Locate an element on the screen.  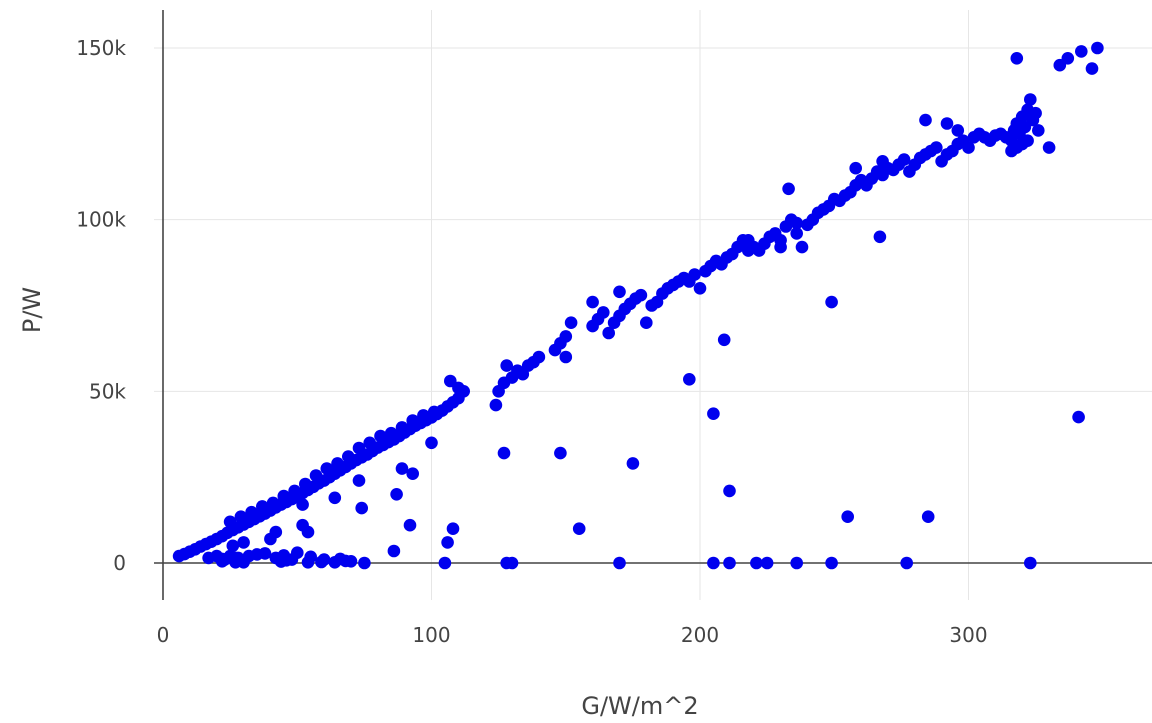
y-tick-label: 100k is located at coordinates (101, 220).